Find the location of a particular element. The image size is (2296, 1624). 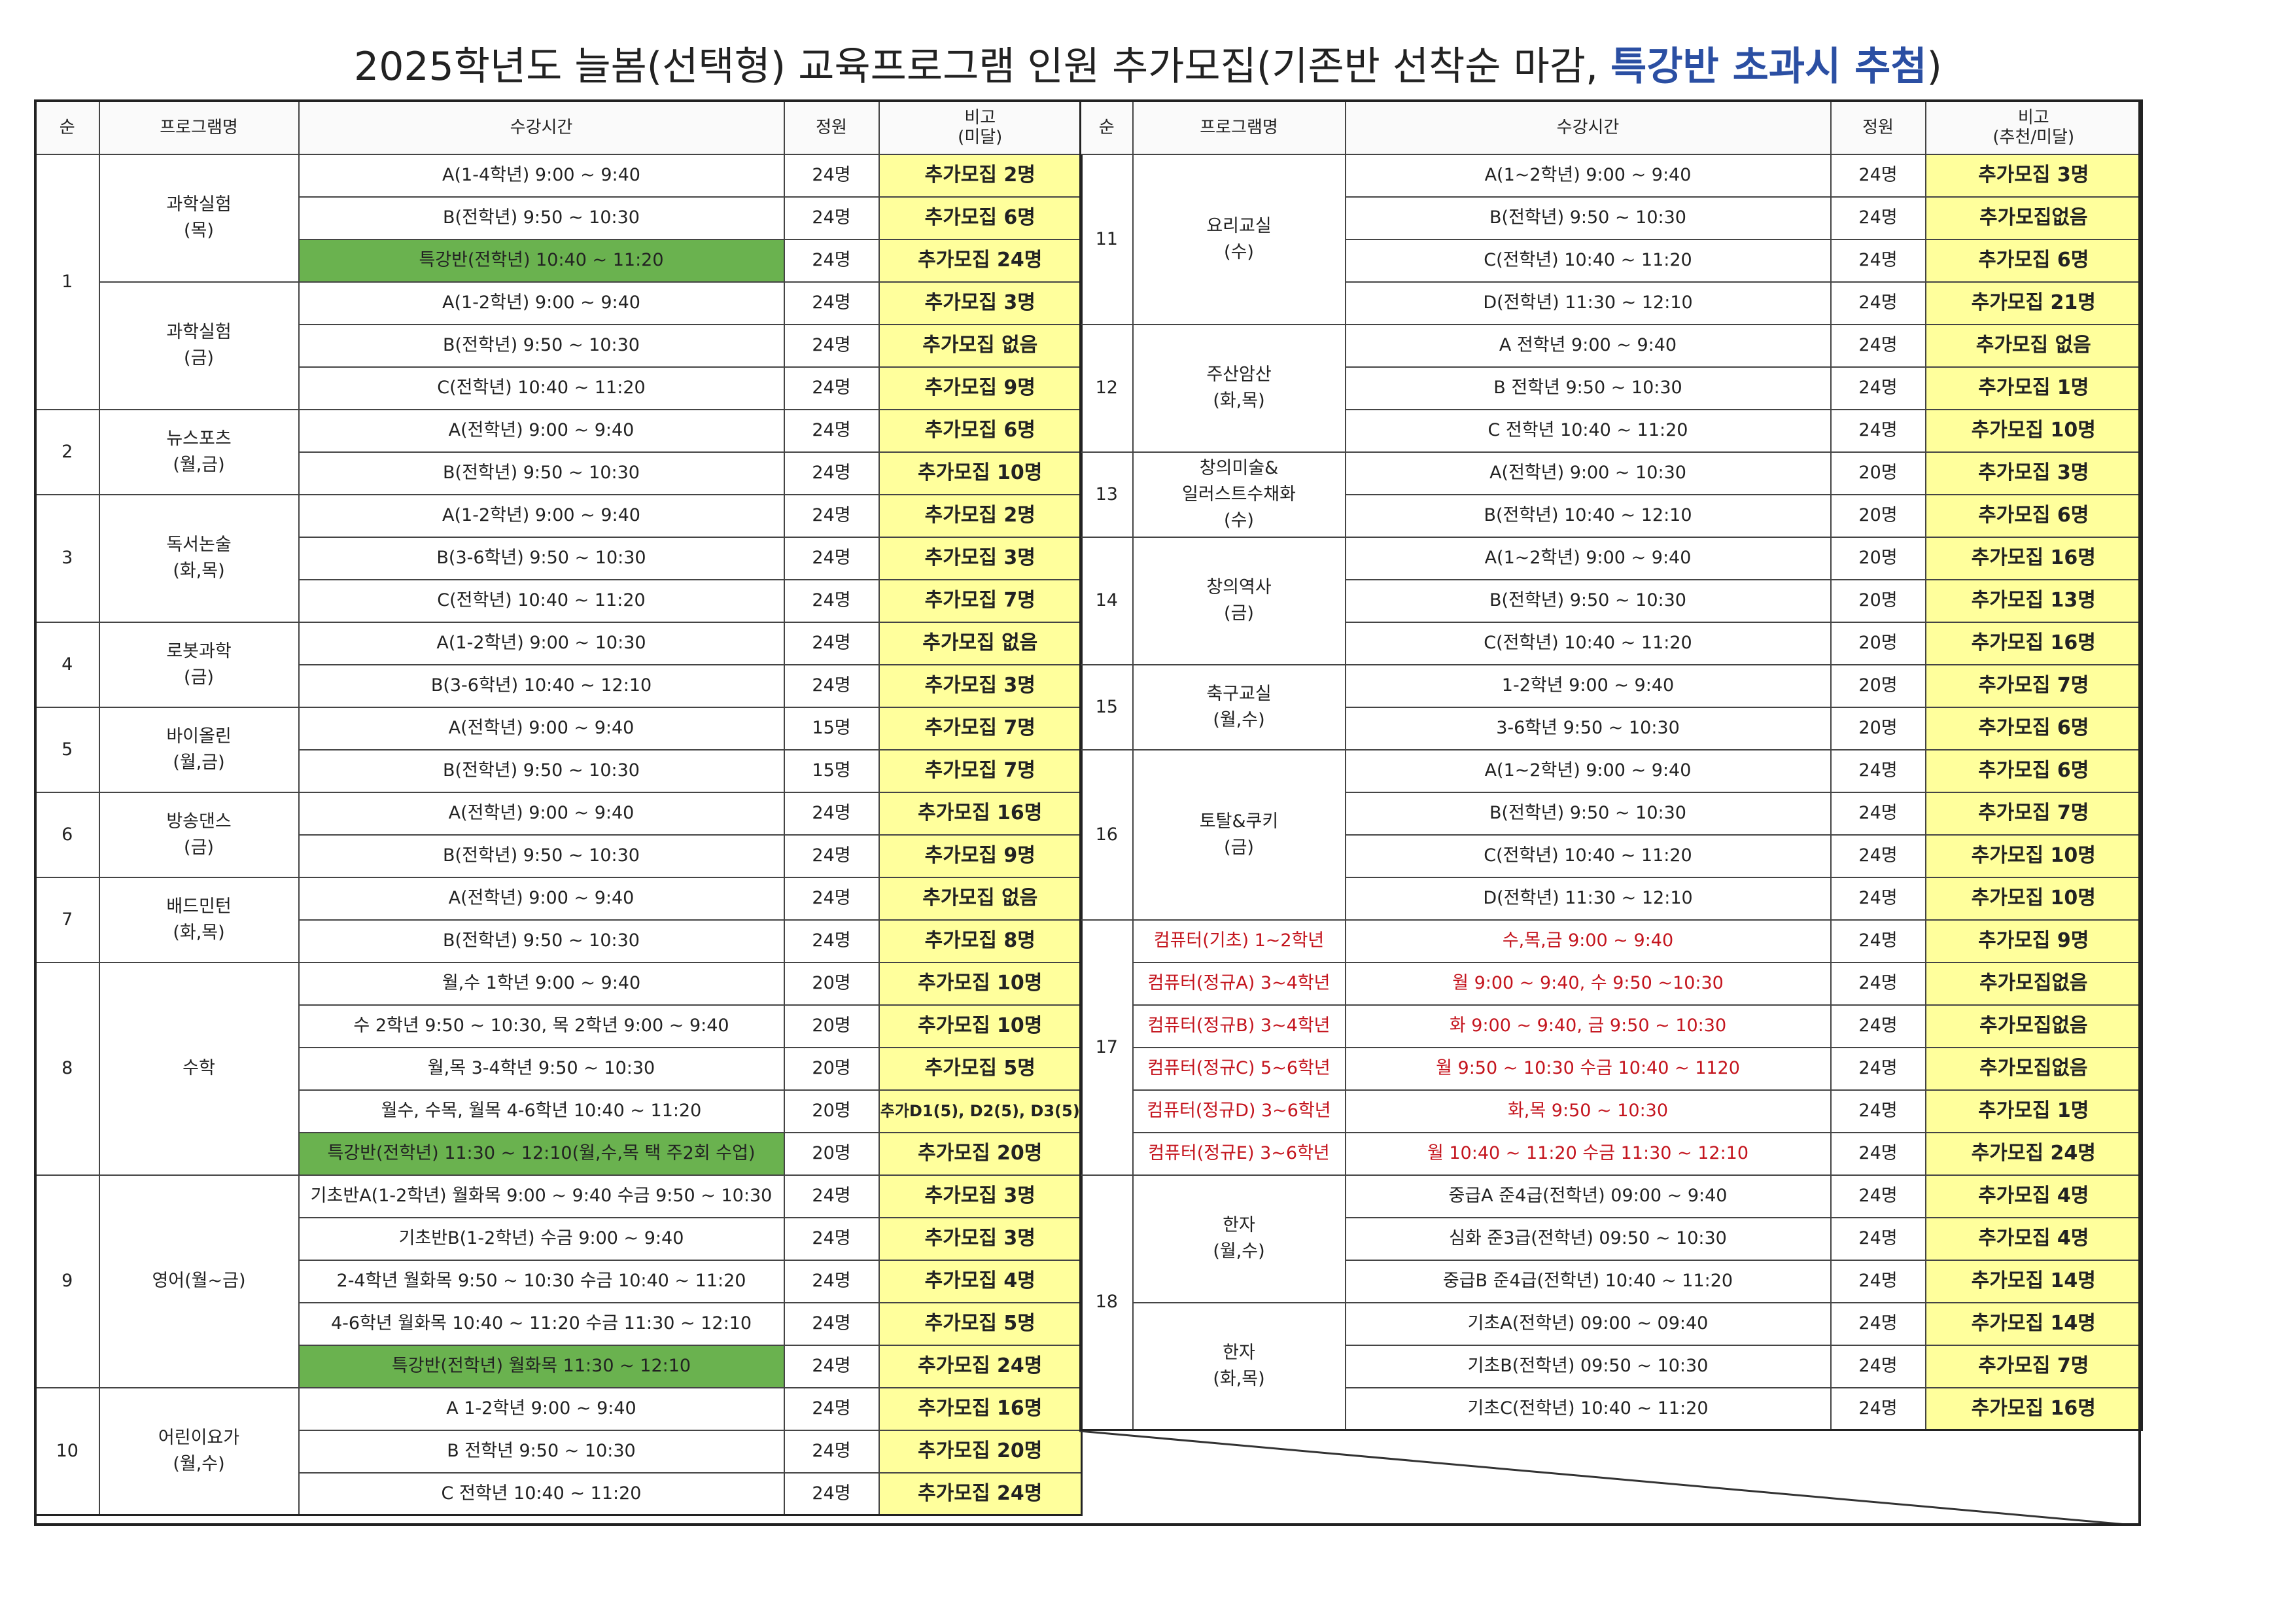

table-row: C 전학년 10:40 ~ 11:20 24명 추가모집 24명 is located at coordinates (559, 1494).